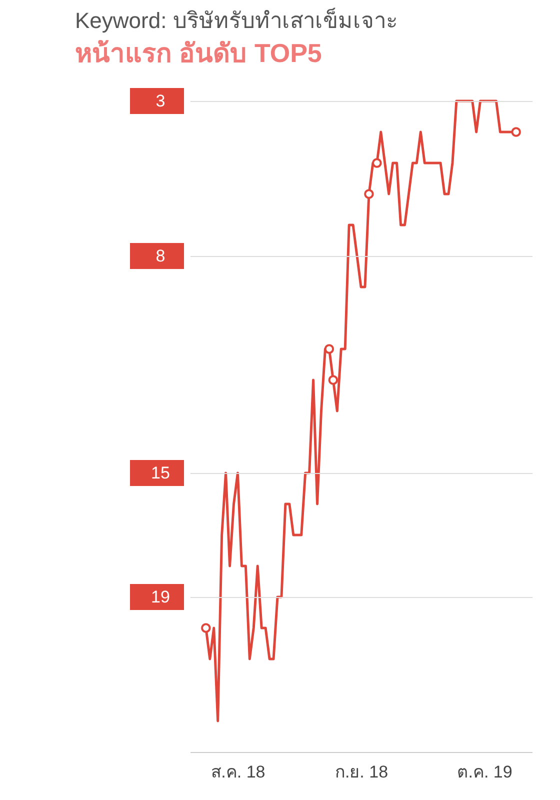 The image size is (560, 800). What do you see at coordinates (161, 101) in the screenshot?
I see `y-tick-label: 3` at bounding box center [161, 101].